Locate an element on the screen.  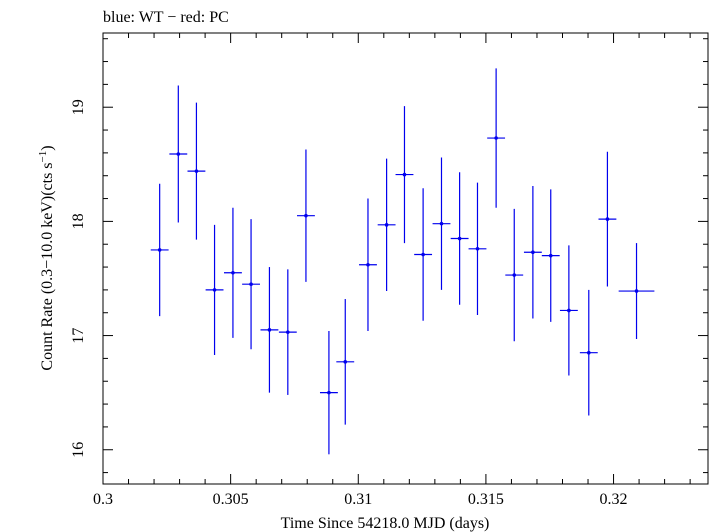
y-axis-label: Count Rate (0.3−10.0 keV)(cts s−1) is located at coordinates (46, 257).